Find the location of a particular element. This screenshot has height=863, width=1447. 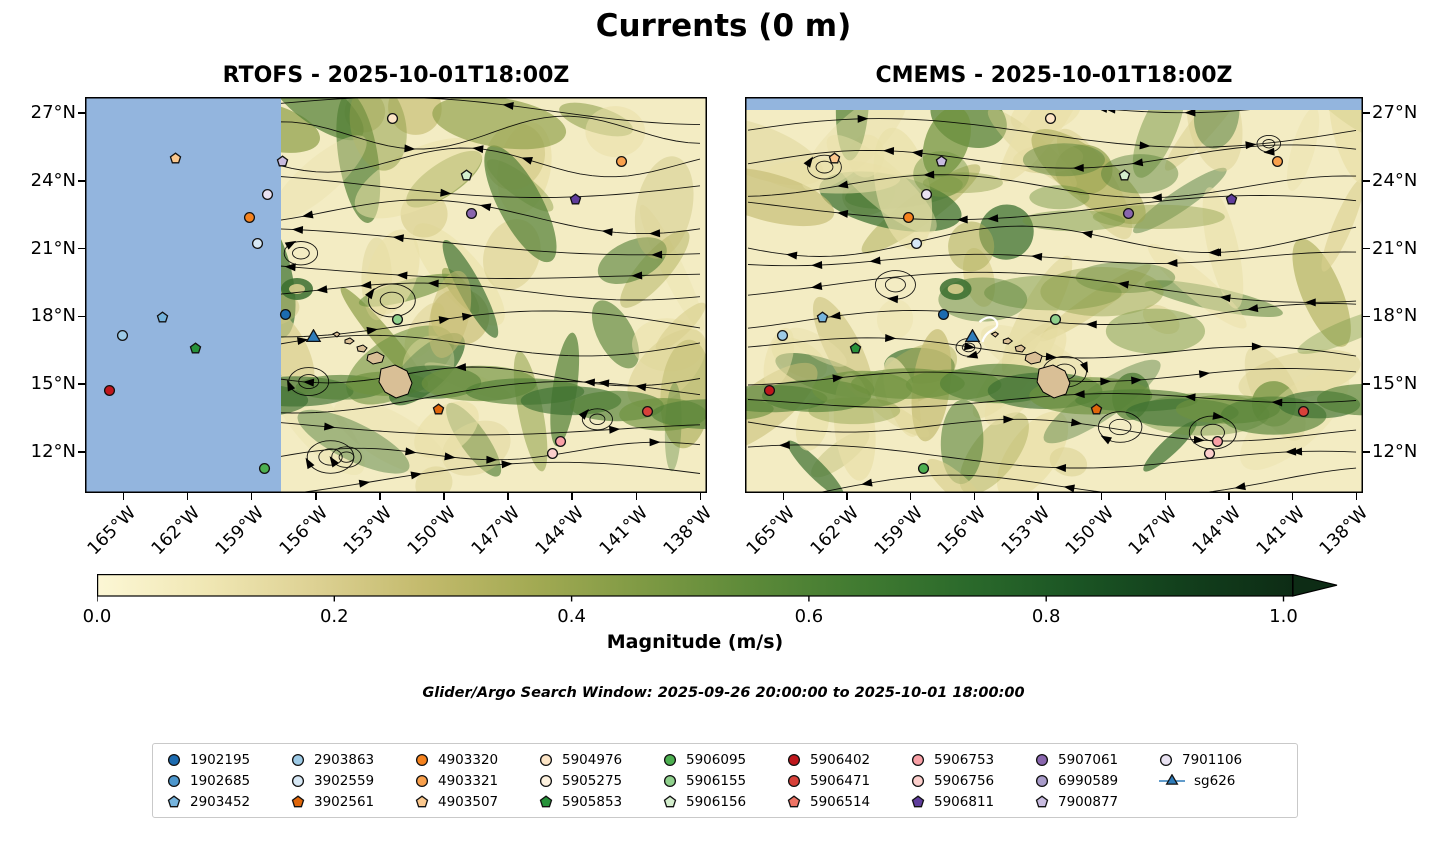

legend-item-5906514: 5906514 is located at coordinates (849, 802).